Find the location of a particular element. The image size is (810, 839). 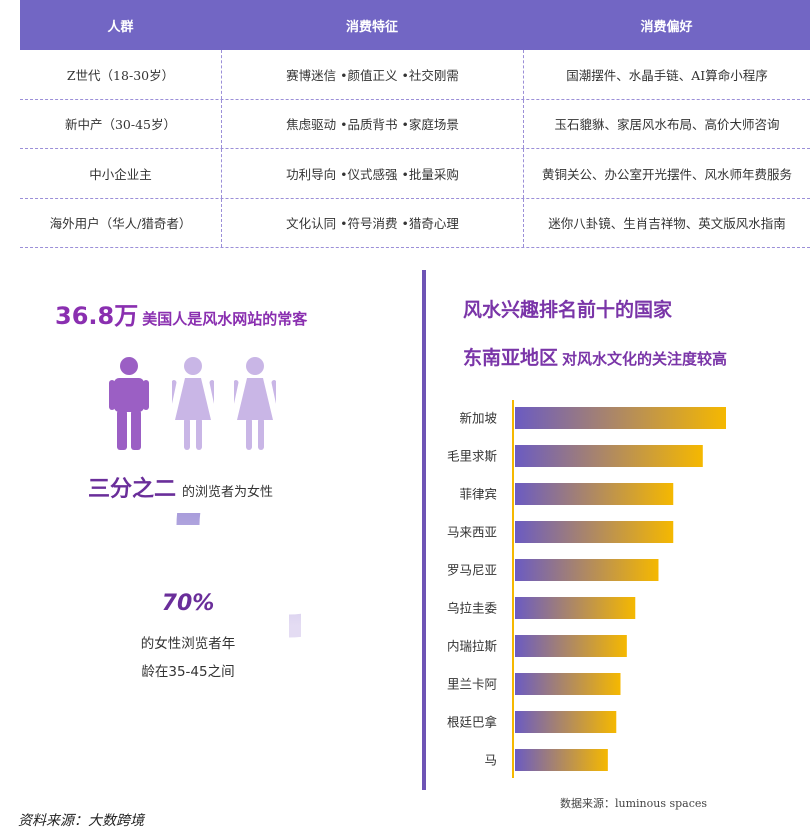

table-cell: 海外用户（华人/猎奇者） is located at coordinates (120, 224).